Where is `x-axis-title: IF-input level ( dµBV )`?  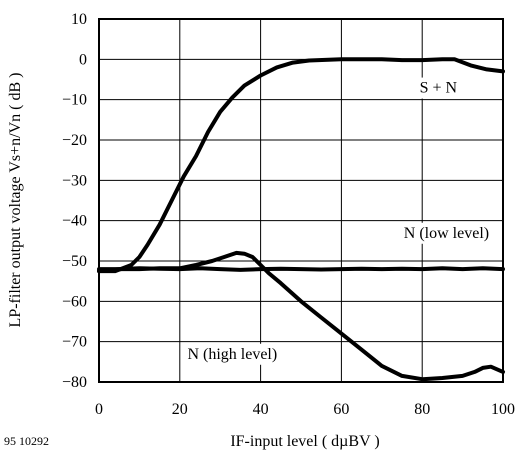 x-axis-title: IF-input level ( dµBV ) is located at coordinates (304, 441).